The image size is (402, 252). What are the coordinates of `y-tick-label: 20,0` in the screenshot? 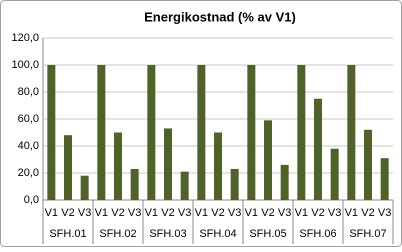 It's located at (28, 173).